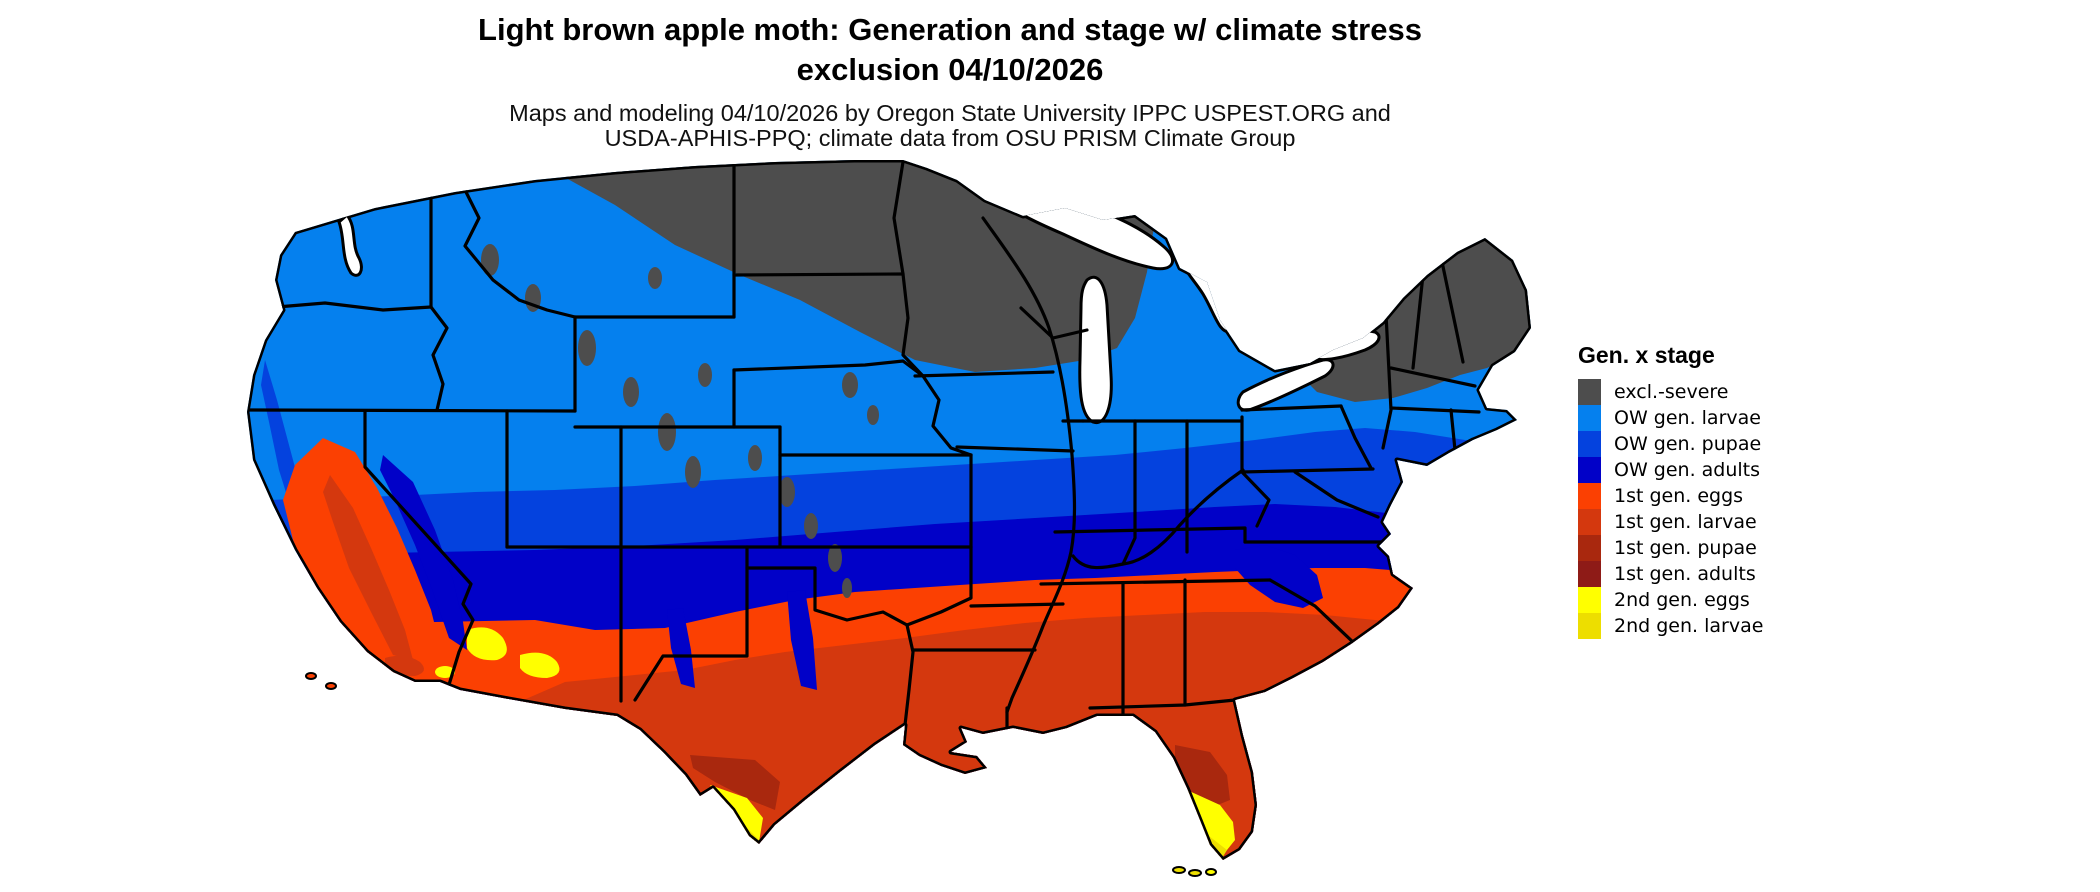 This screenshot has height=892, width=2100. Describe the element at coordinates (1687, 418) in the screenshot. I see `legend-item-label: OW gen. larvae` at that location.